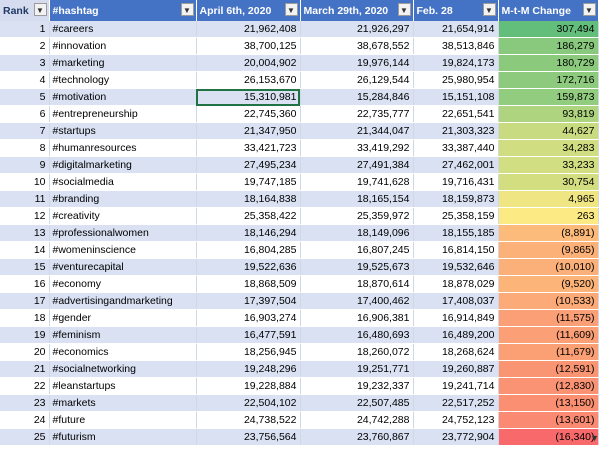 Image resolution: width=601 pixels, height=449 pixels. I want to click on hashtag-cell: #futurism, so click(123, 437).